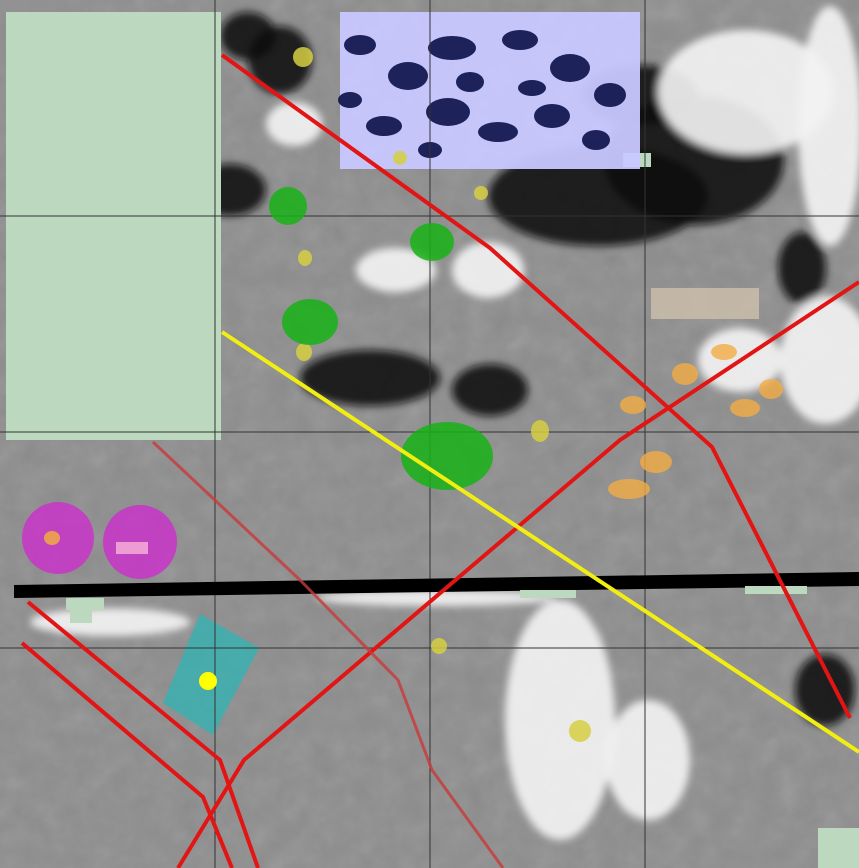  Describe the element at coordinates (113, 226) in the screenshot. I see `unsurveyed-block-west` at that location.